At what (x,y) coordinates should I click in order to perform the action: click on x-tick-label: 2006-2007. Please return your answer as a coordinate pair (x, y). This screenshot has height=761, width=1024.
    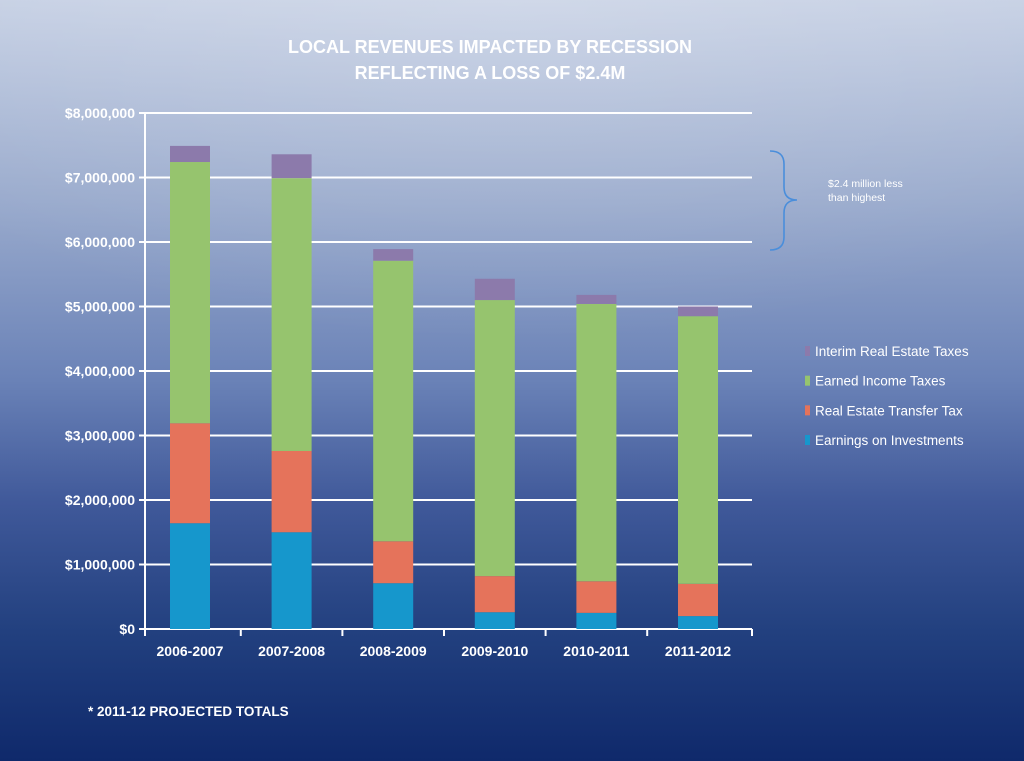
    Looking at the image, I should click on (190, 651).